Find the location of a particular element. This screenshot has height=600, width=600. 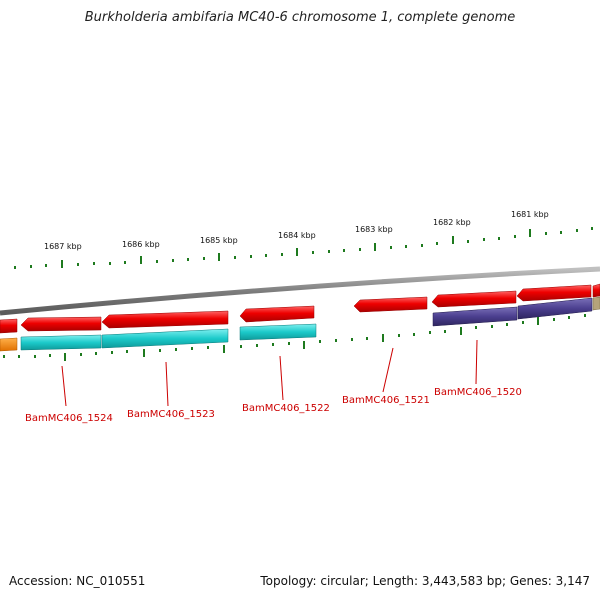

tan-feature is located at coordinates (596, 303).